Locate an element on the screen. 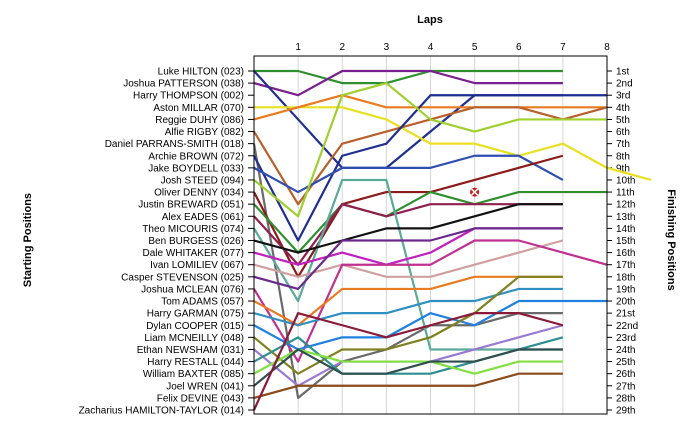  finishing-position-label: 22nd is located at coordinates (627, 326).